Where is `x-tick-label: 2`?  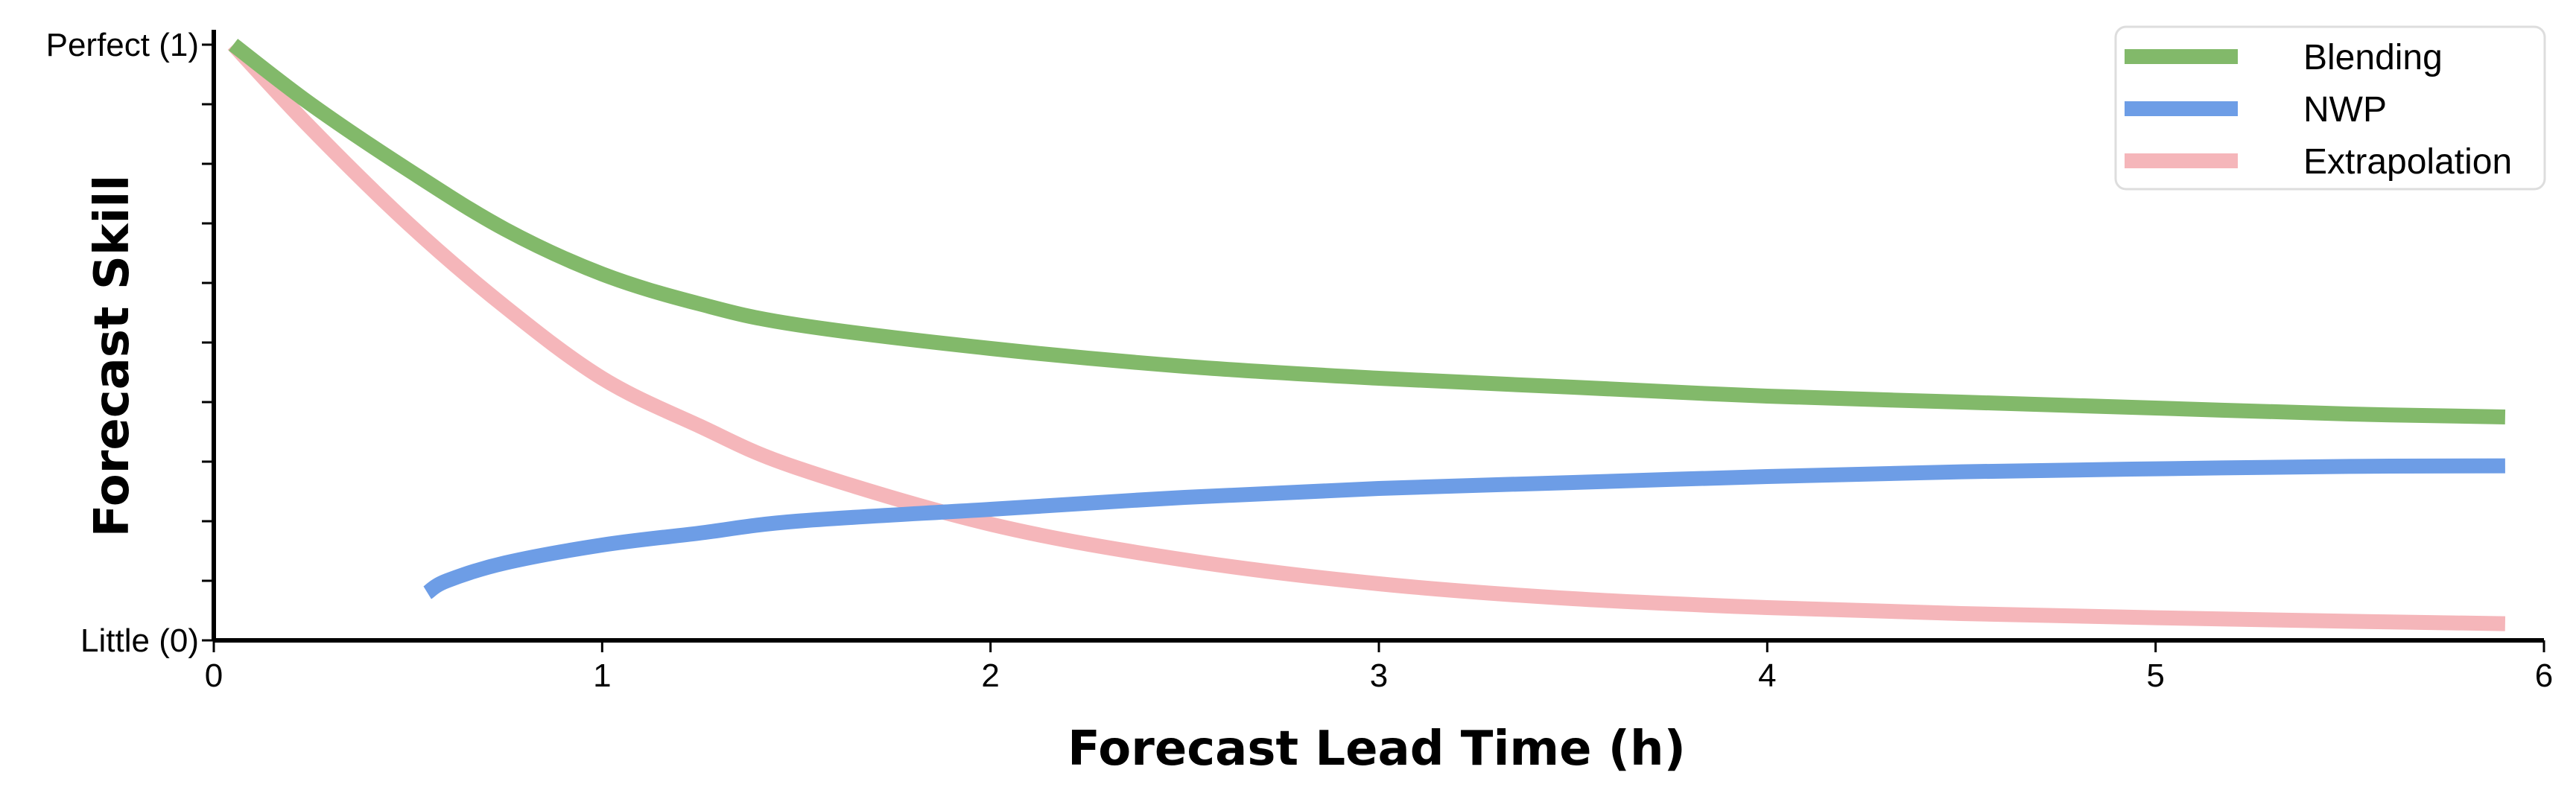 x-tick-label: 2 is located at coordinates (990, 675).